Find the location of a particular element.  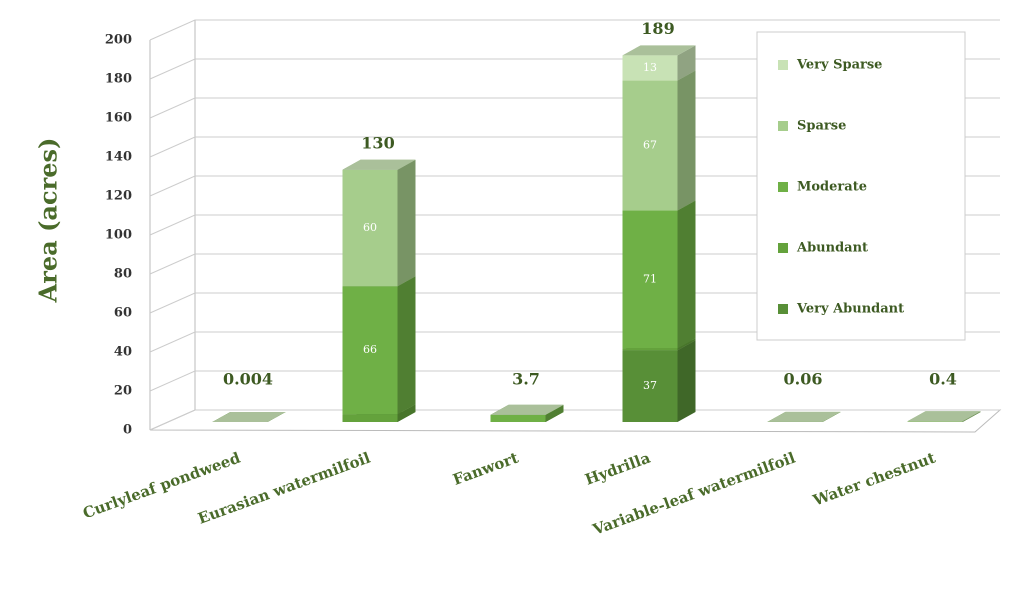

legend-box is located at coordinates (861, 186).